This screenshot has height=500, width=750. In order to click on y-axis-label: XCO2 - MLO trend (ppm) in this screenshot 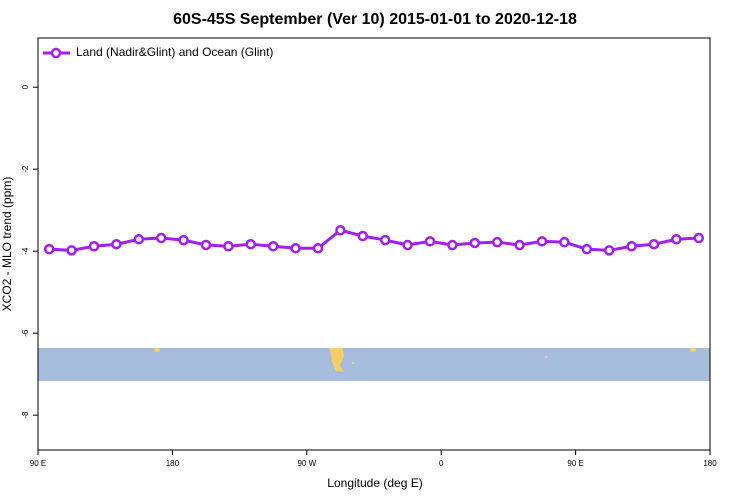, I will do `click(7, 244)`.